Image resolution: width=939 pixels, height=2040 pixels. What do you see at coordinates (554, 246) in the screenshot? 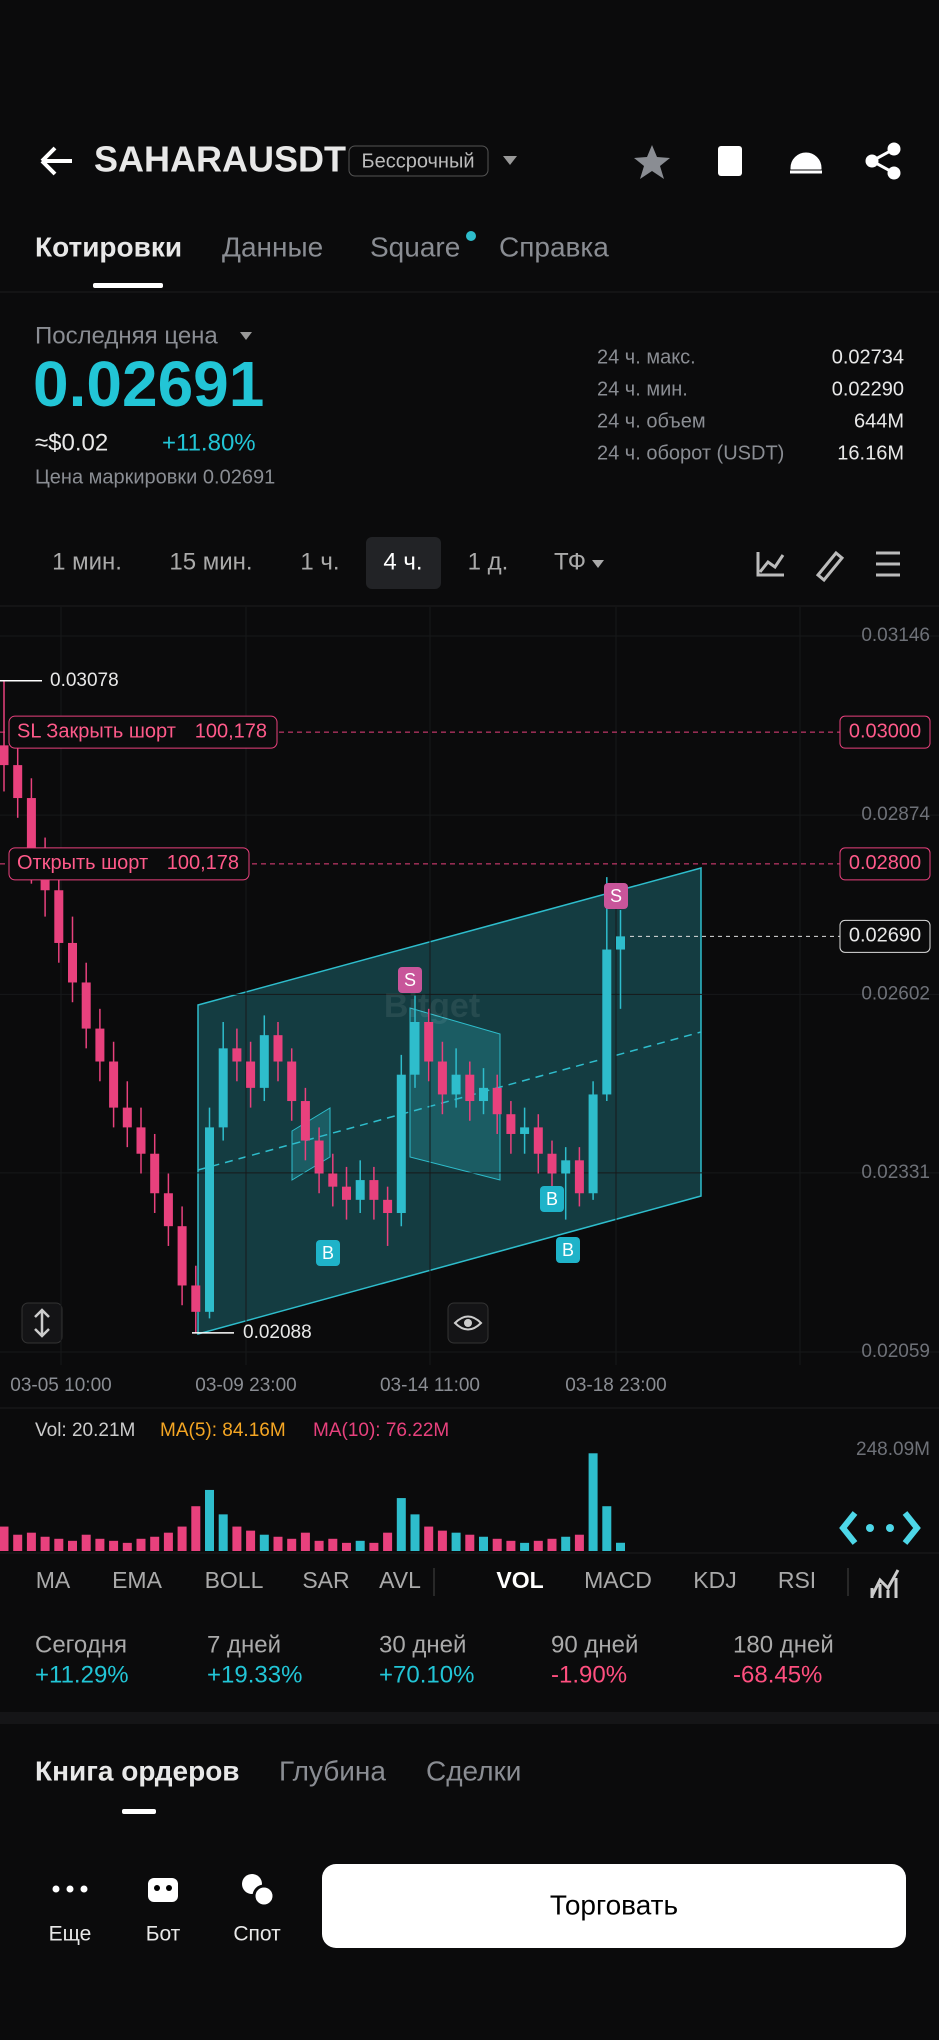
I see `tab: Справка` at bounding box center [554, 246].